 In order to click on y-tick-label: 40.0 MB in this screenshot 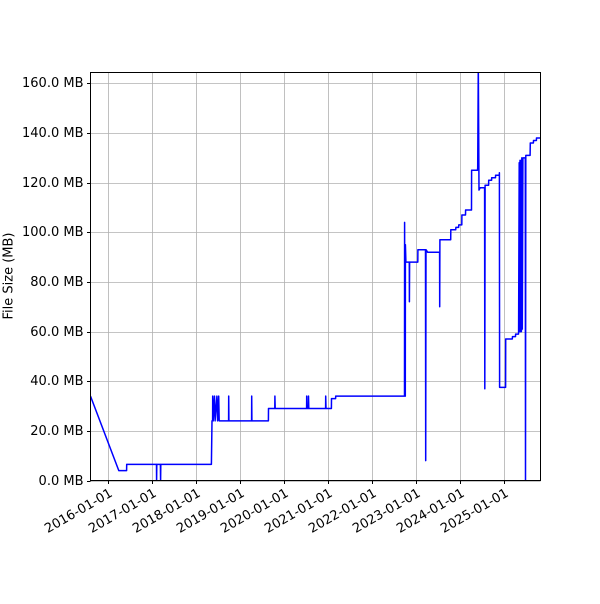, I will do `click(56, 381)`.